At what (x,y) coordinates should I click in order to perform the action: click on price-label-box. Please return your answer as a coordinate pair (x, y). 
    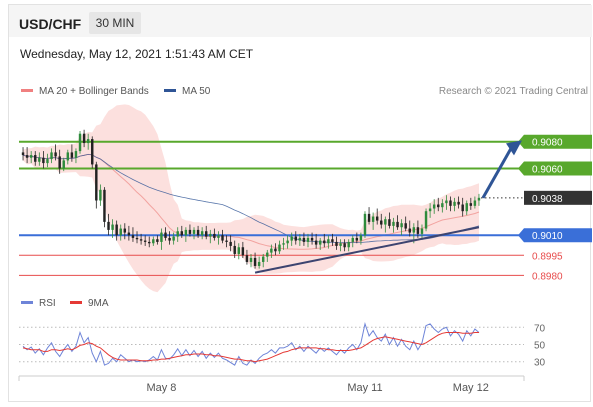
    Looking at the image, I should click on (558, 197).